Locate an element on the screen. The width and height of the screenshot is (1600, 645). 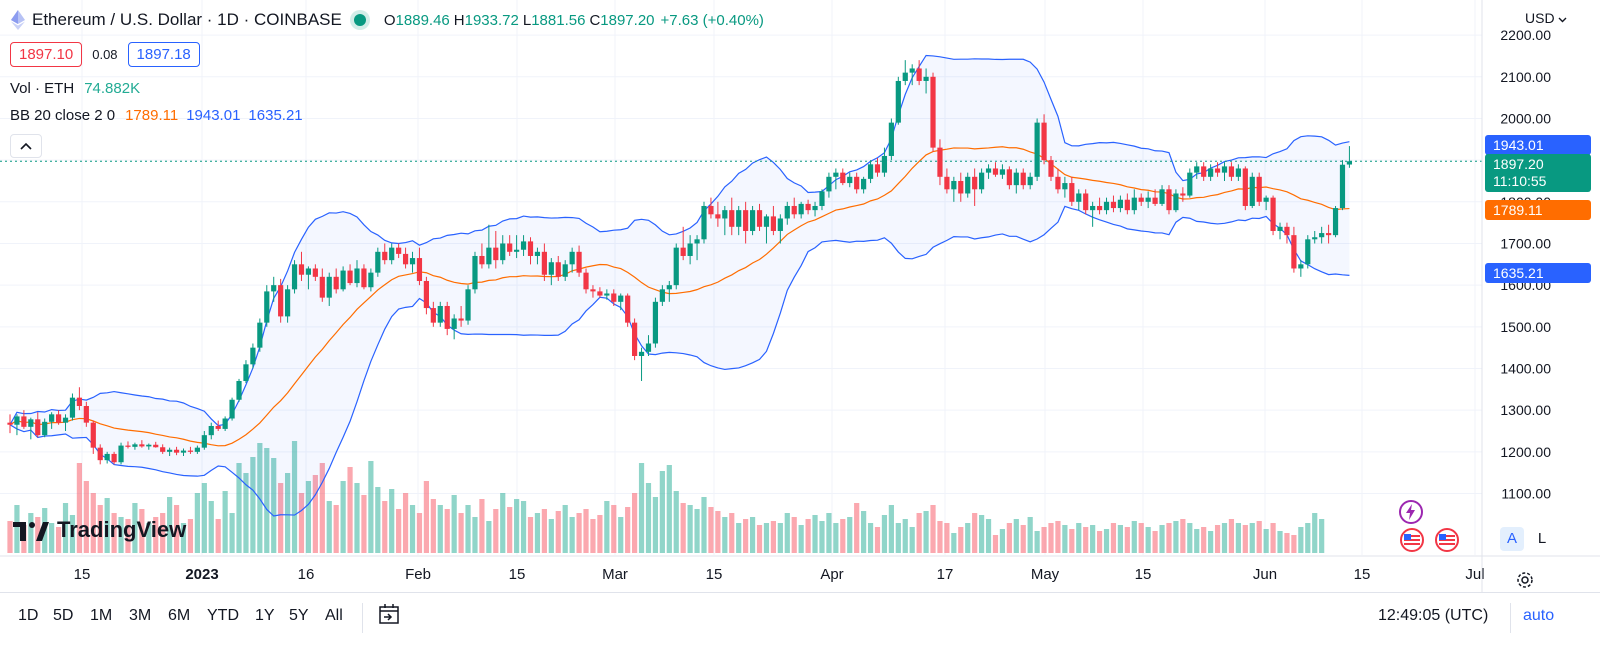
bar-countdown: 11:10:55 is located at coordinates (1520, 181).